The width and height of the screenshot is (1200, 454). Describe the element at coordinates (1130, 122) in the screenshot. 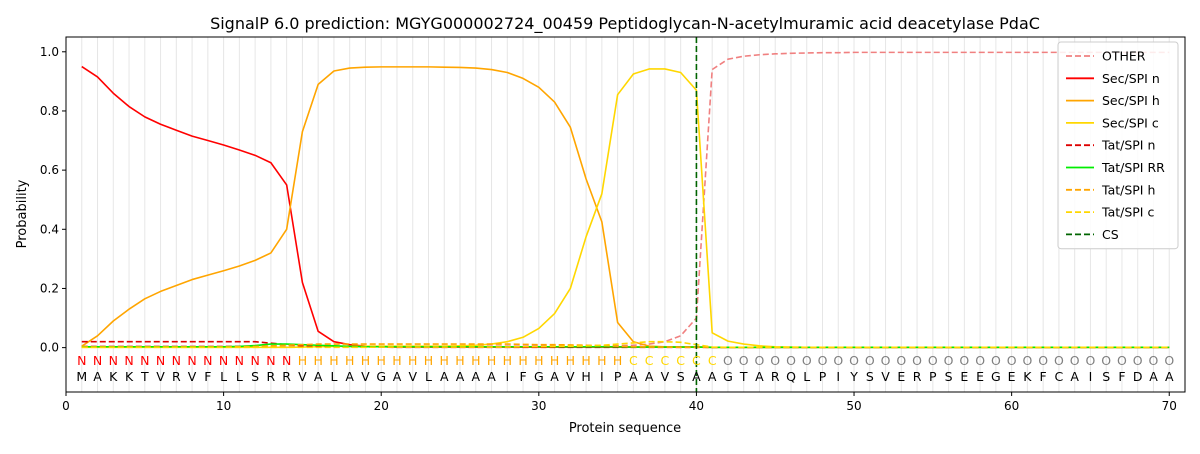

I see `legend-label: Sec/SPI c` at that location.